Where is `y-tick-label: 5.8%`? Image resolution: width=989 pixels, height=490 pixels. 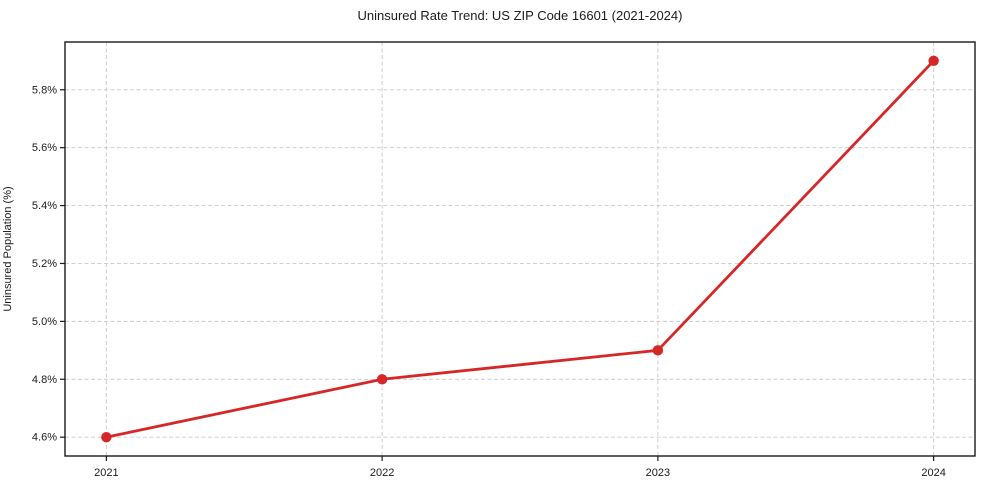
y-tick-label: 5.8% is located at coordinates (44, 90).